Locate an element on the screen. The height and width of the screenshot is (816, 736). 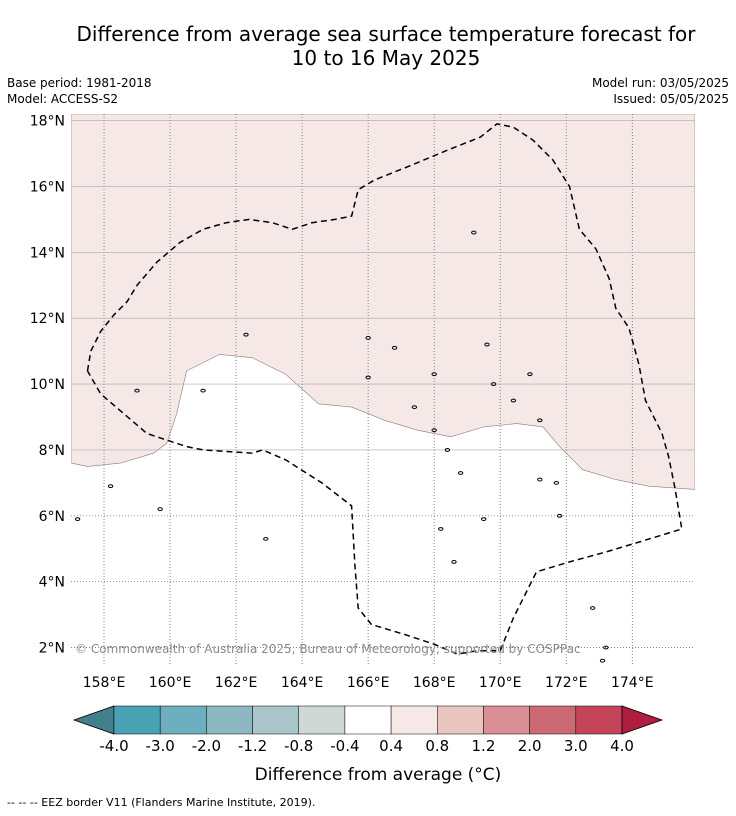
colorbar-tick-label: 0.4 is located at coordinates (391, 746).